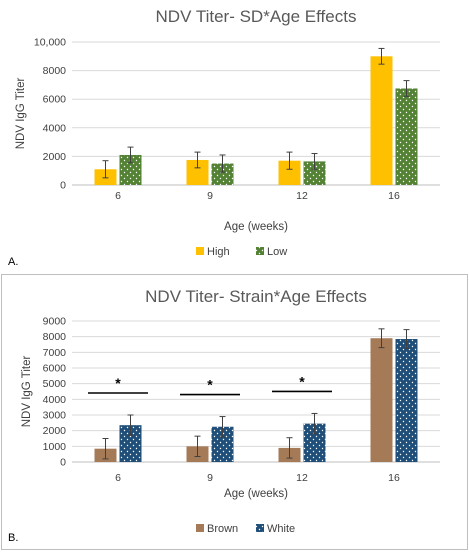 The width and height of the screenshot is (469, 552). I want to click on chart-b-title: NDV Titer- Strain*Age Effects, so click(256, 296).